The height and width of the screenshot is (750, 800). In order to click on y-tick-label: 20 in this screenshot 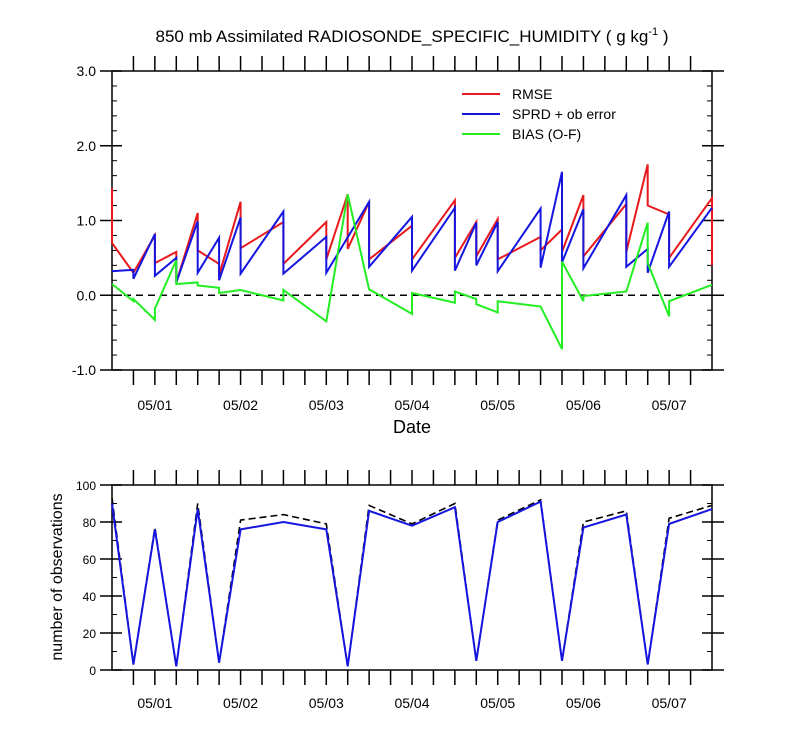, I will do `click(90, 634)`.